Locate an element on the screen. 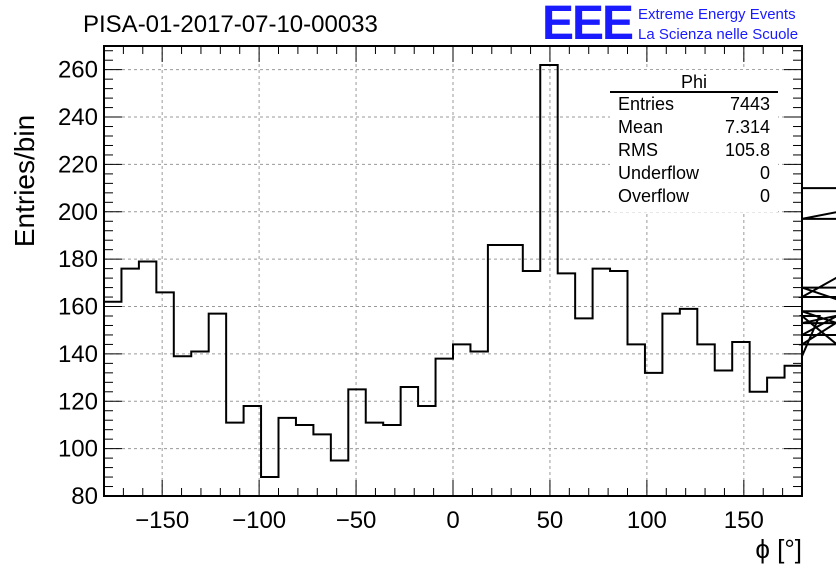  logo-line-2: La Scienza nelle Scuole is located at coordinates (718, 34).